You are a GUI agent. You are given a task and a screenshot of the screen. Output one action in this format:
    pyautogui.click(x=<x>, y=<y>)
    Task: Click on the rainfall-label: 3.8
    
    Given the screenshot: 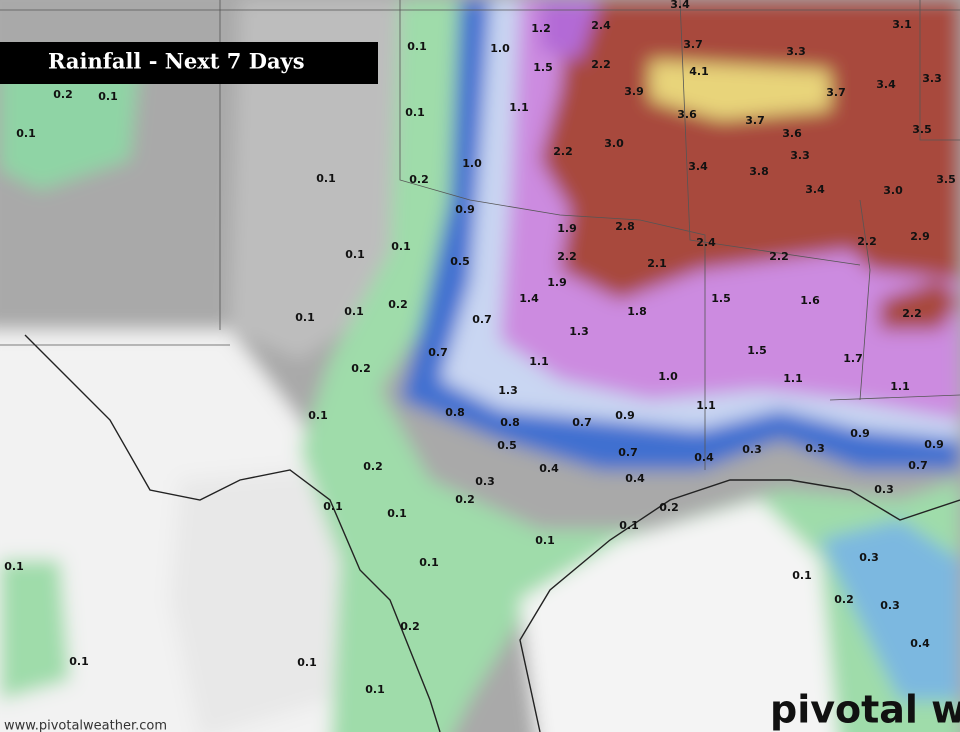 What is the action you would take?
    pyautogui.click(x=759, y=171)
    